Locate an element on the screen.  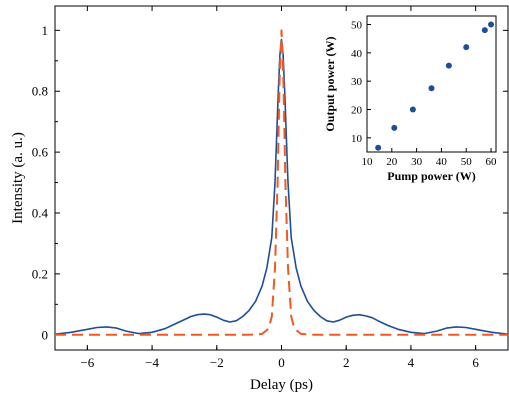
x-tick-label: 4 is located at coordinates (411, 362).